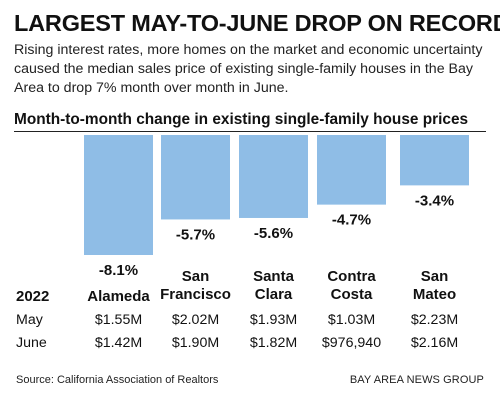 This screenshot has width=500, height=406. What do you see at coordinates (352, 294) in the screenshot?
I see `category-label-3-1: Costa` at bounding box center [352, 294].